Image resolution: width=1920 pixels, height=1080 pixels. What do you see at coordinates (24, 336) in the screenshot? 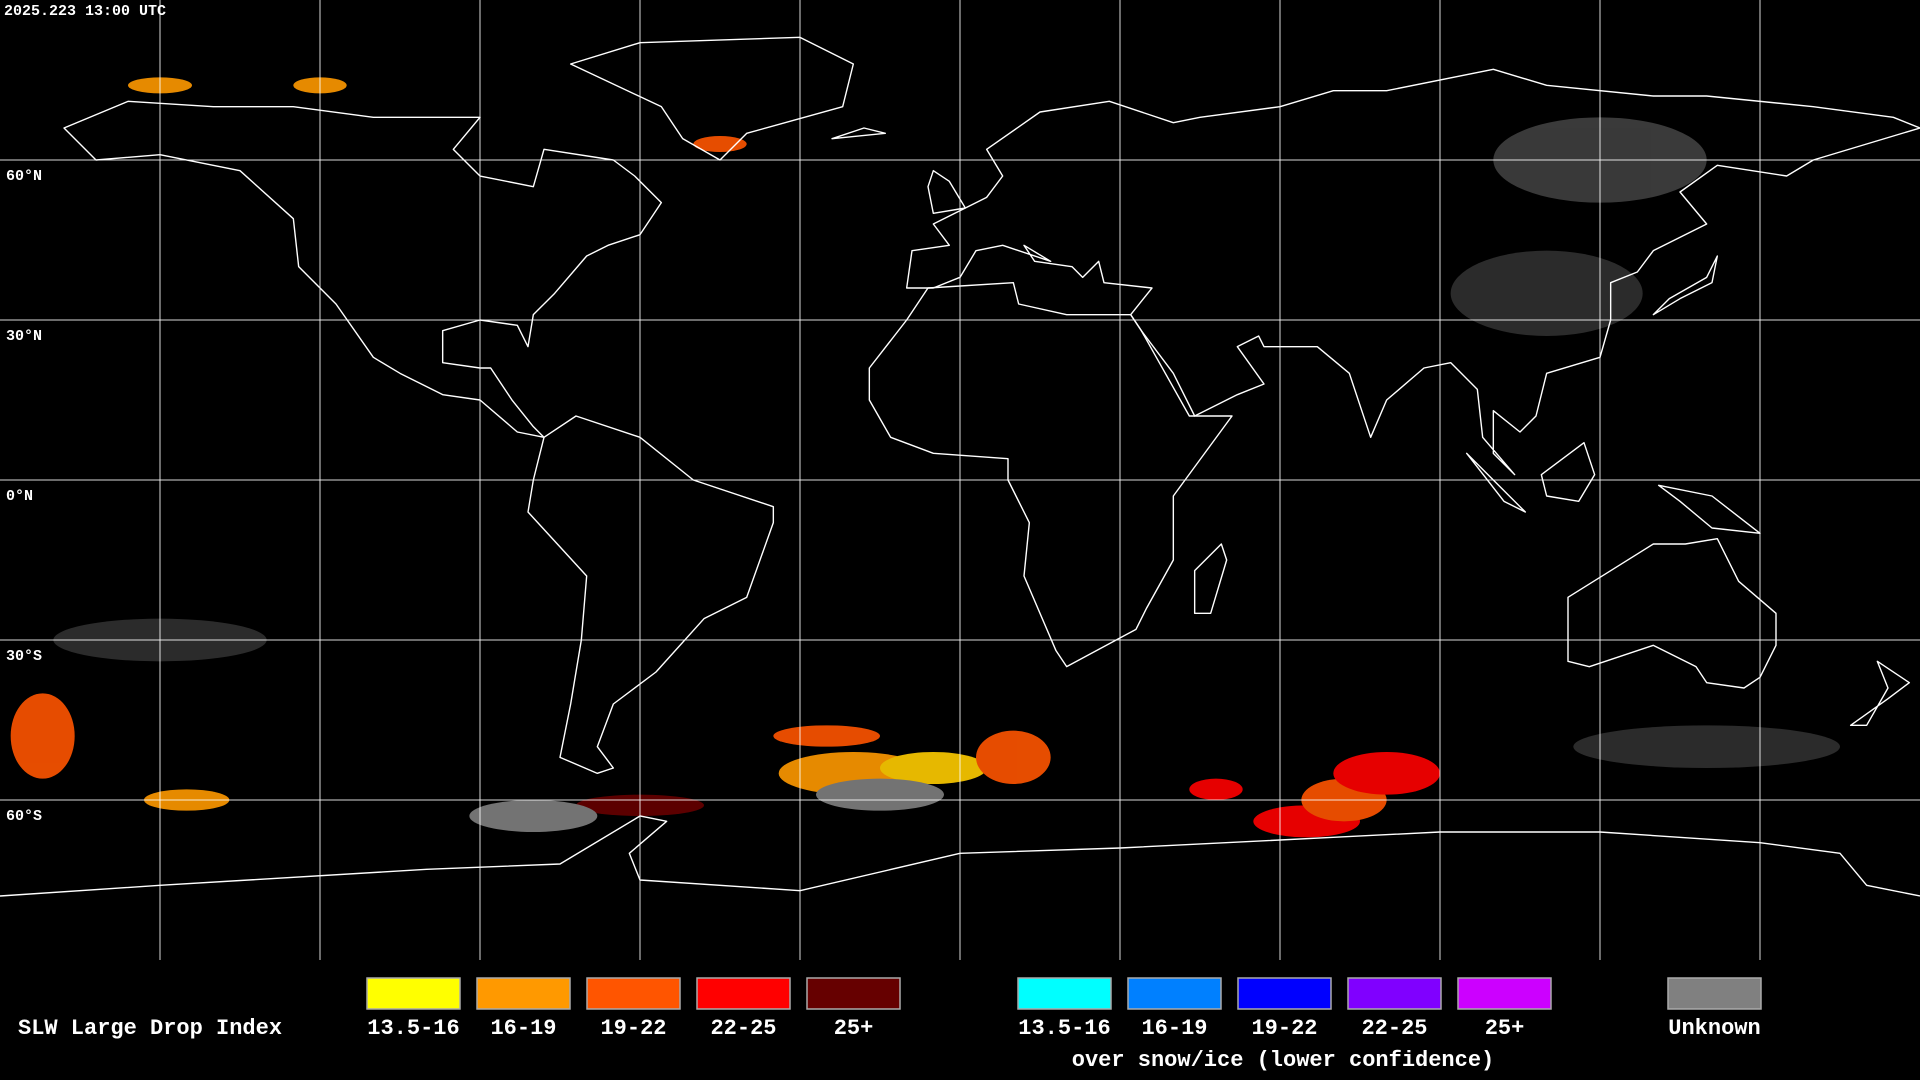
I see `latitude-label: 30°N` at bounding box center [24, 336].